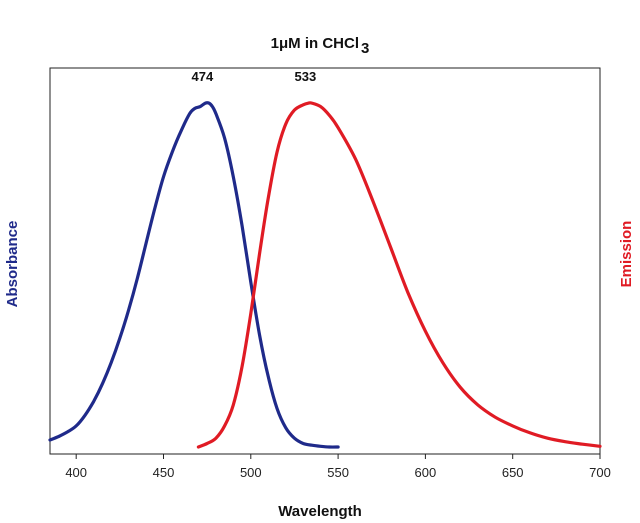 The width and height of the screenshot is (640, 523). Describe the element at coordinates (12, 264) in the screenshot. I see `y-axis-label-absorbance: Absorbance` at that location.